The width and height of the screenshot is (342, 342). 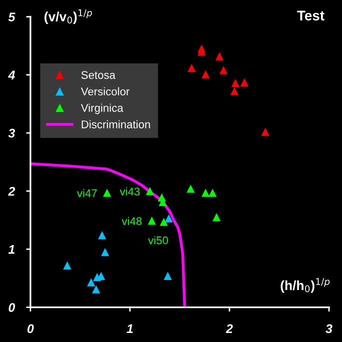 What do you see at coordinates (12, 133) in the screenshot?
I see `y-tick-label: 3` at bounding box center [12, 133].